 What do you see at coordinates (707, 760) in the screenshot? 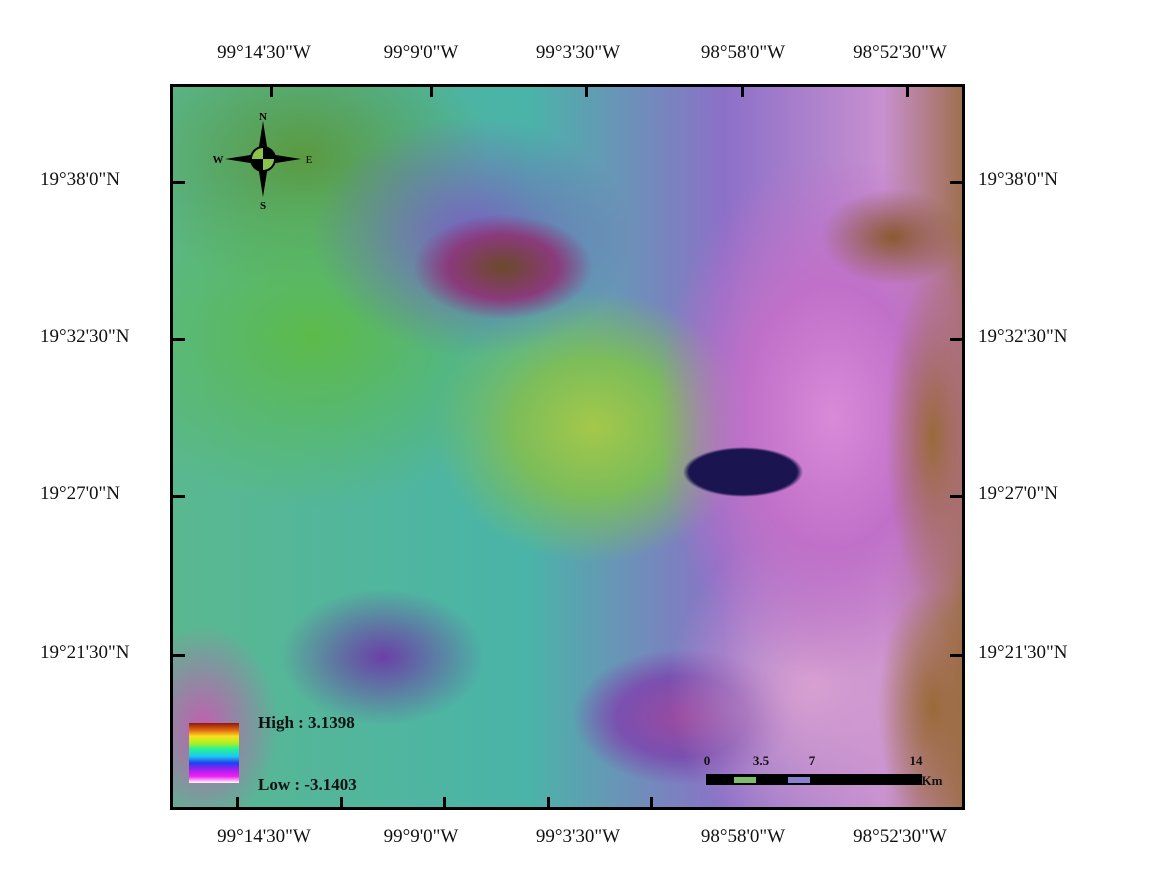
I see `scale-label-0: 0` at bounding box center [707, 760].